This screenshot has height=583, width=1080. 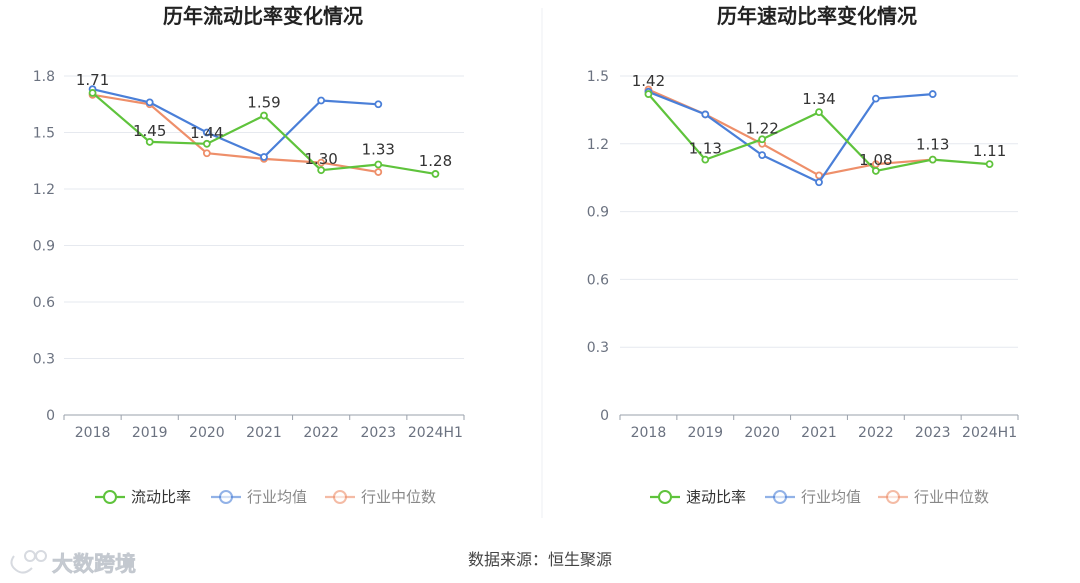 What do you see at coordinates (44, 77) in the screenshot?
I see `y-tick-label: 1.8` at bounding box center [44, 77].